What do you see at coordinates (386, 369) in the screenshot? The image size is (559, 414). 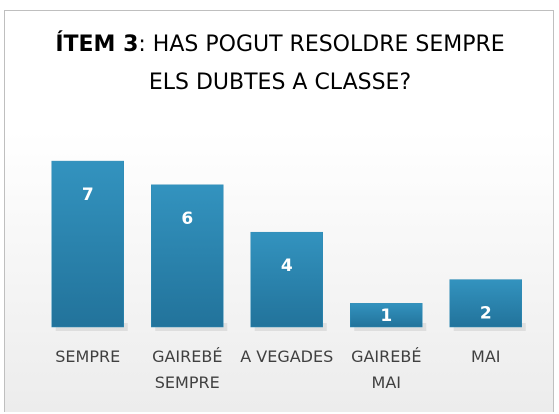 I see `x-tick-label: GAIREBÉ MAI` at bounding box center [386, 369].